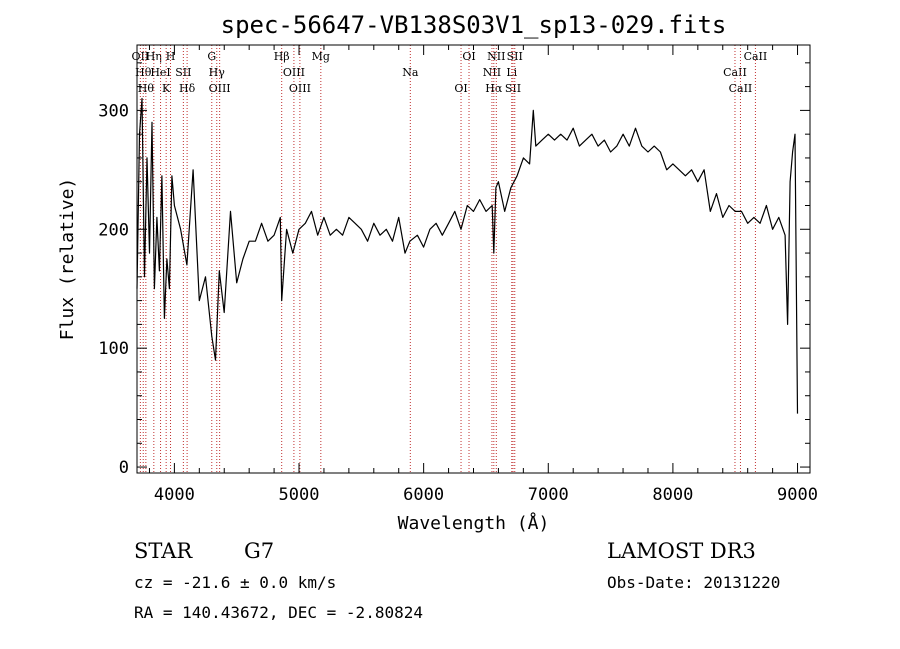  Describe the element at coordinates (282, 56) in the screenshot. I see `spectral-line-label: Hβ` at that location.